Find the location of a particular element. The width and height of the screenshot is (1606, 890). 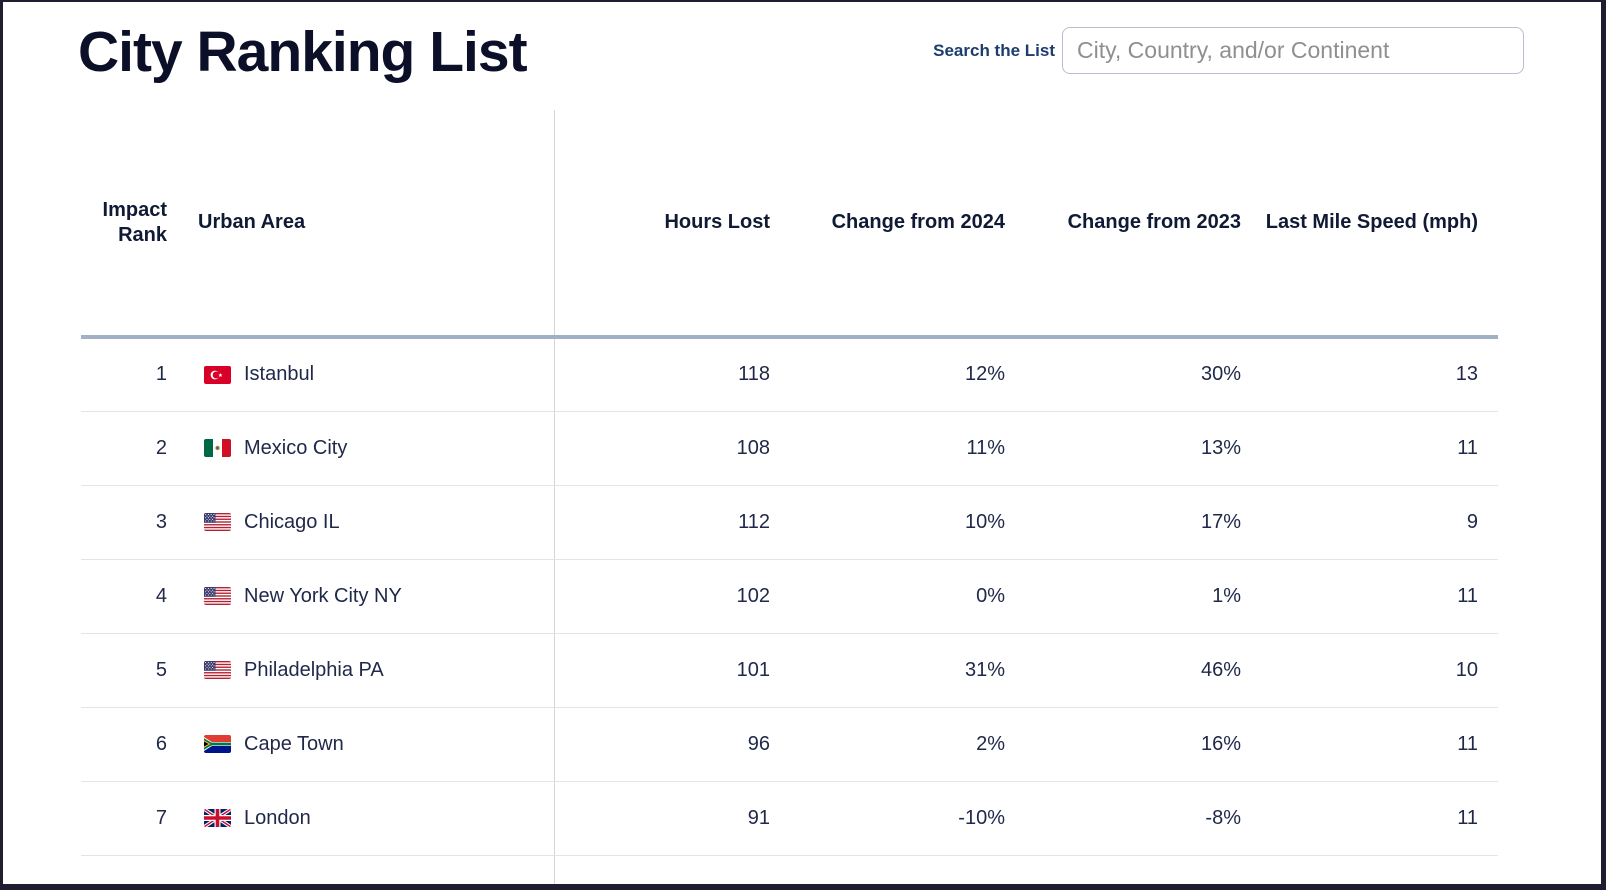

page-title: City Ranking List is located at coordinates (303, 52).